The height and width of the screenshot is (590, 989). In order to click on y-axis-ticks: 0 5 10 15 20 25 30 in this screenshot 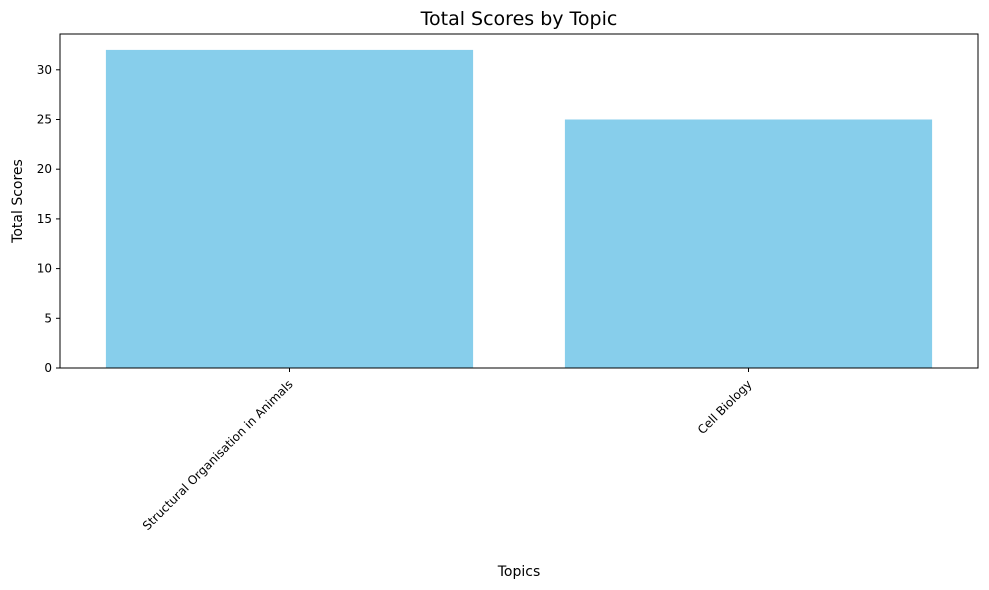, I will do `click(48, 219)`.